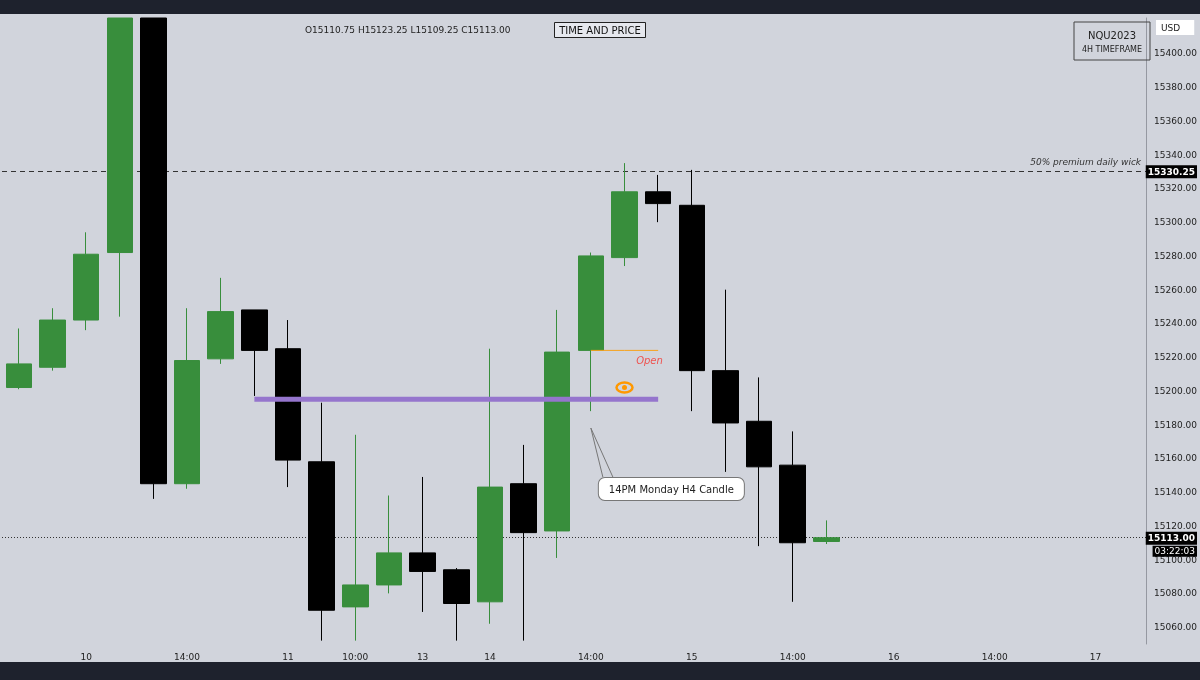 Image resolution: width=1200 pixels, height=680 pixels. Describe the element at coordinates (649, 360) in the screenshot. I see `series-label: Open` at that location.